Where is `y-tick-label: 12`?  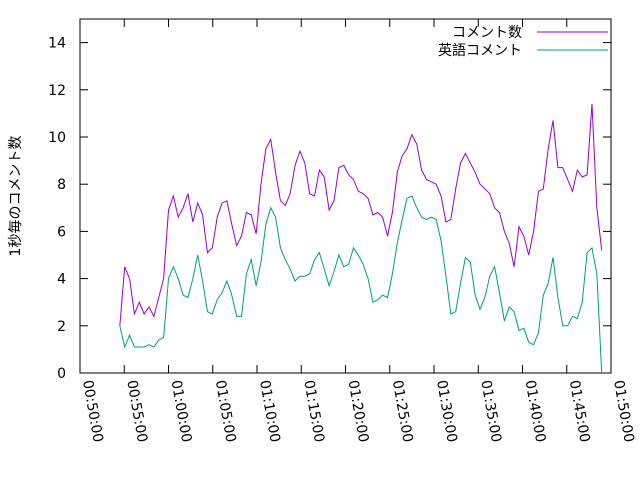
y-tick-label: 12 is located at coordinates (57, 91).